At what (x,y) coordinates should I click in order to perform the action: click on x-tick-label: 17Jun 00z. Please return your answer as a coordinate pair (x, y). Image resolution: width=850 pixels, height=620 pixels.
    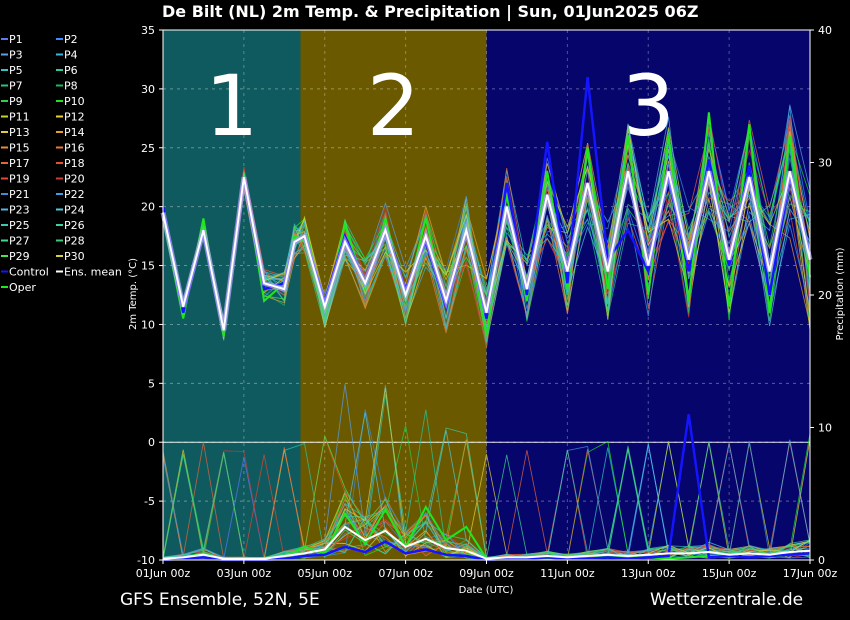
    Looking at the image, I should click on (810, 573).